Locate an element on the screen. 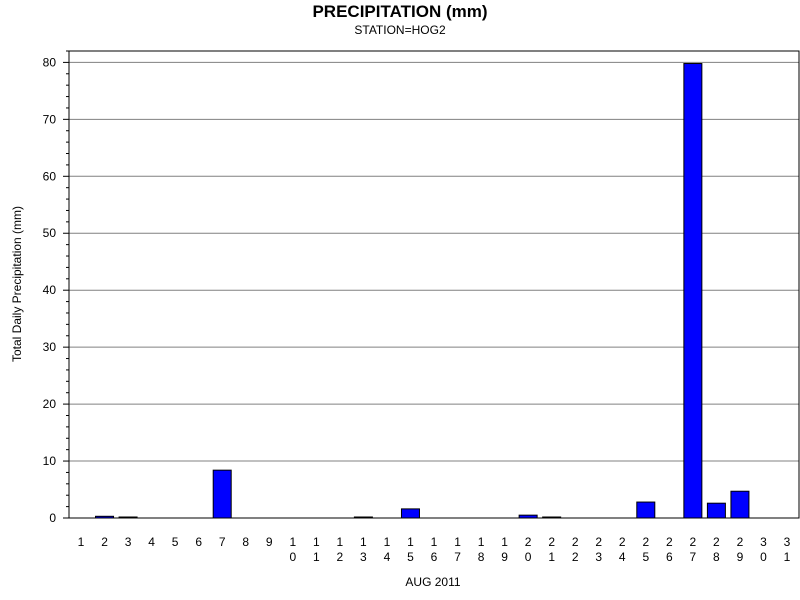 The height and width of the screenshot is (600, 800). y-tick-label: 10 is located at coordinates (50, 461).